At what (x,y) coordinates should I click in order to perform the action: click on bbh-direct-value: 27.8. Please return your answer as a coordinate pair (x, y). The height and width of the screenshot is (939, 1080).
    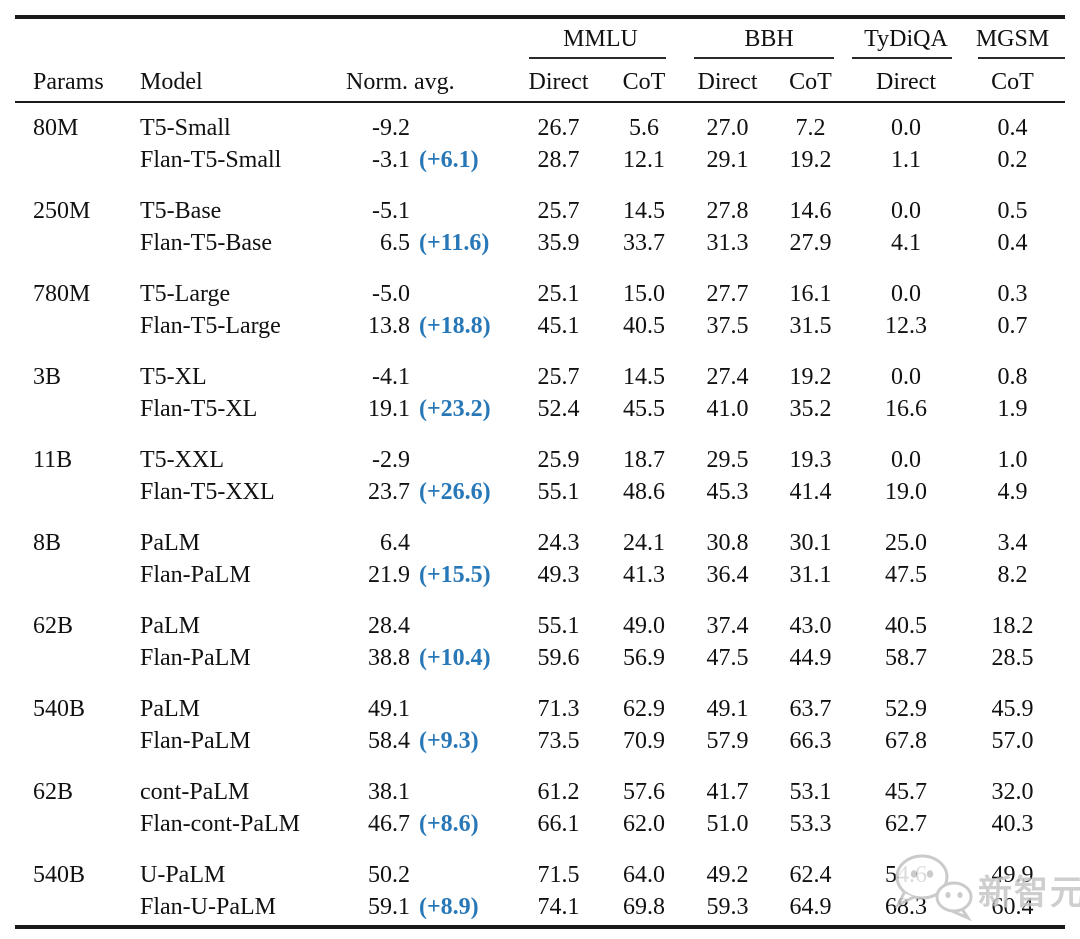
    Looking at the image, I should click on (727, 210).